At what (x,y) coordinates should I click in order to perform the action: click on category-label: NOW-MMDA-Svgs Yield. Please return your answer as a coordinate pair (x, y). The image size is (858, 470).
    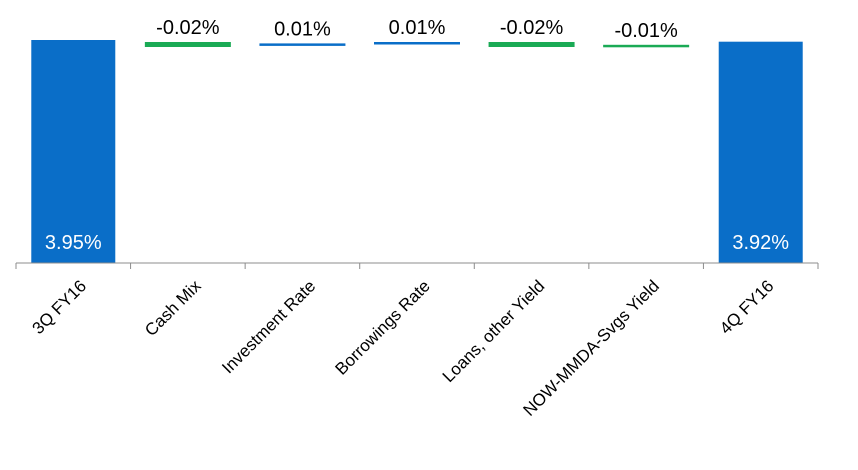
    Looking at the image, I should click on (591, 347).